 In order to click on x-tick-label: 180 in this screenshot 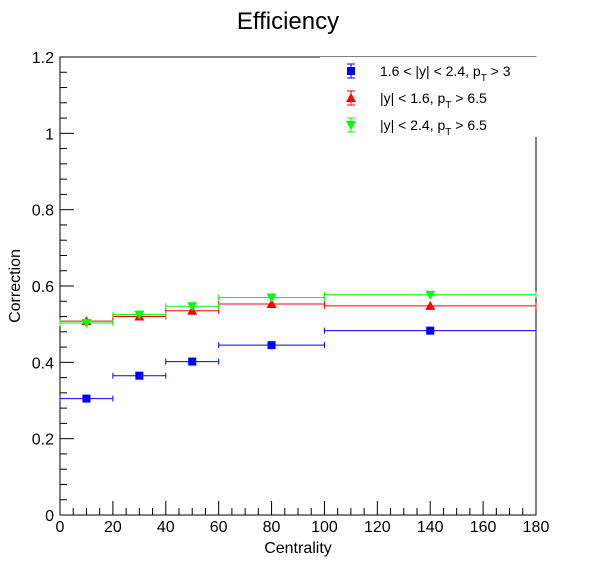, I will do `click(536, 527)`.